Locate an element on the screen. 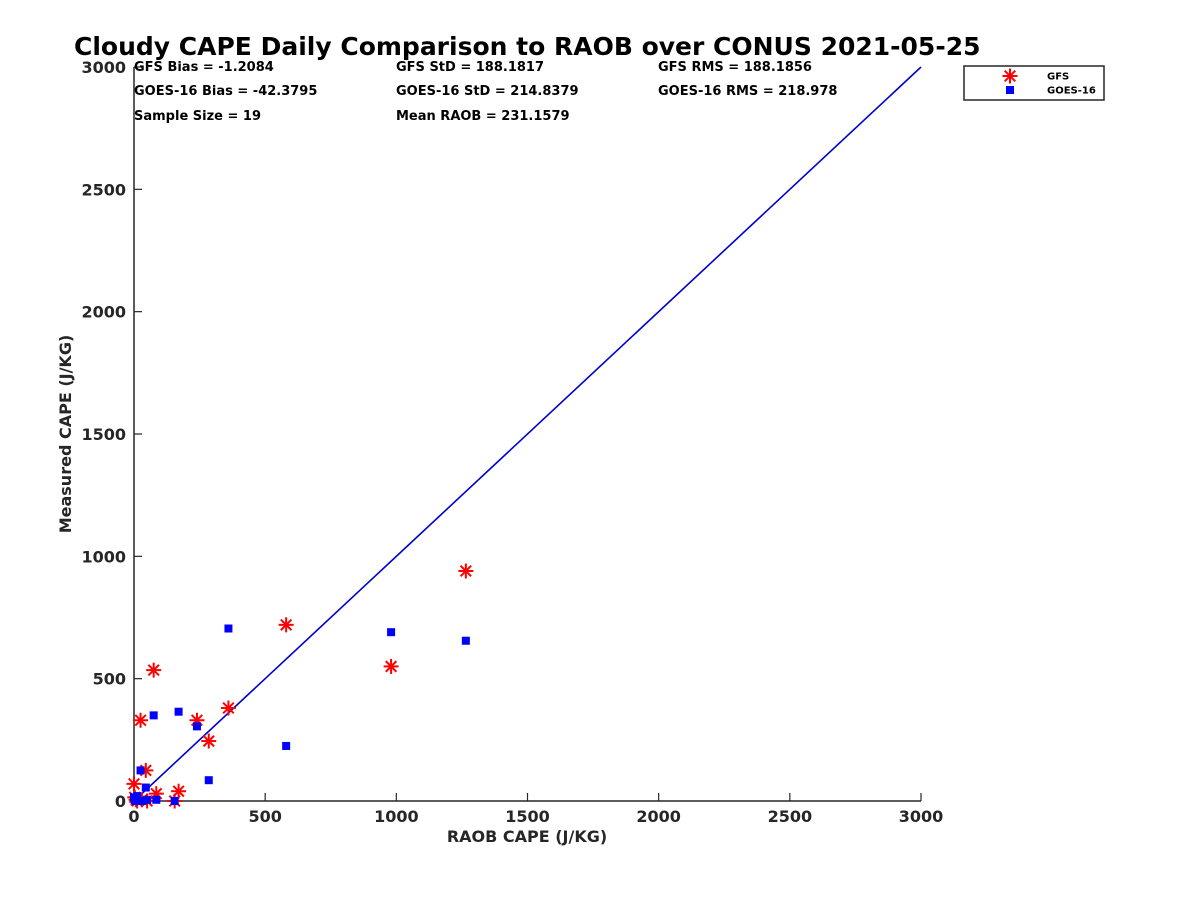 The height and width of the screenshot is (900, 1200). x-tick-label: 2500 is located at coordinates (790, 816).